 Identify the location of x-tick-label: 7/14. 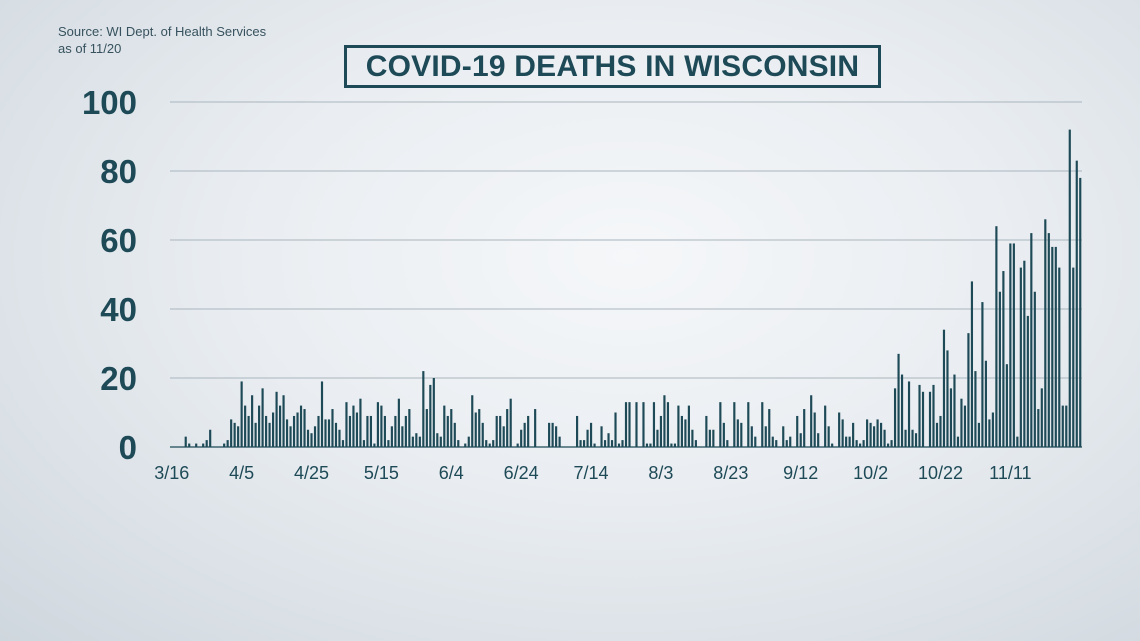
(591, 473).